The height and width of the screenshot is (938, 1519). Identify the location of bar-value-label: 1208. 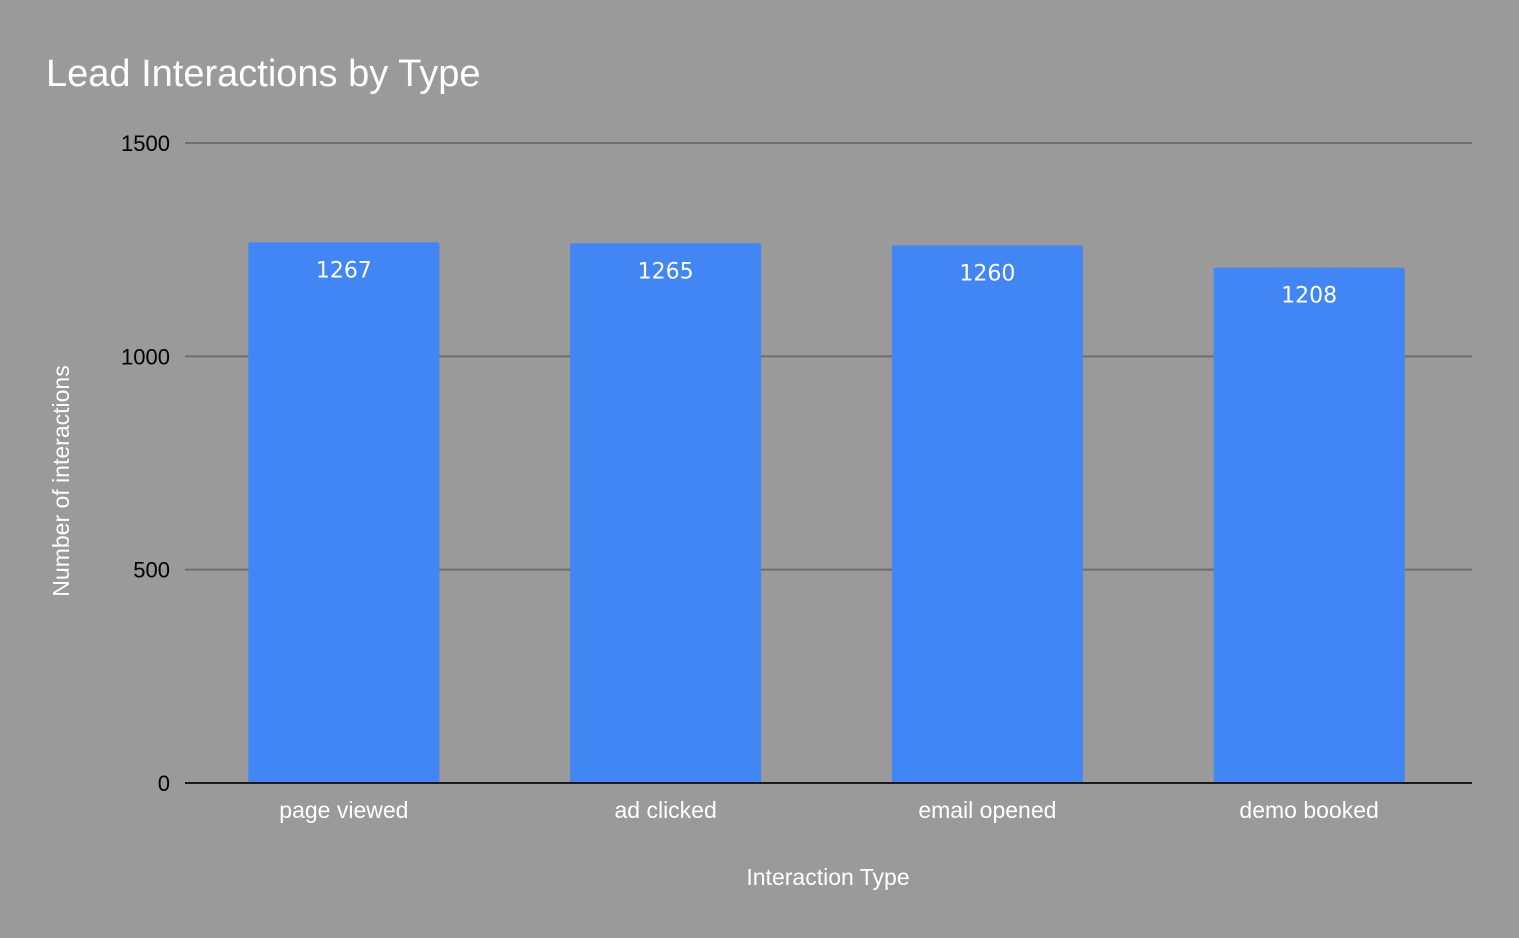
(1309, 296).